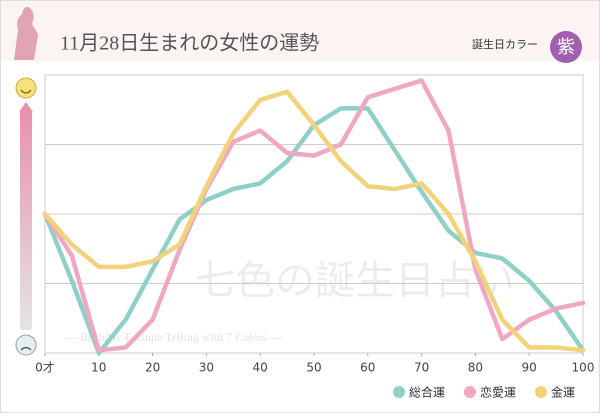 This screenshot has width=600, height=417. I want to click on x-tick-label: 50, so click(313, 368).